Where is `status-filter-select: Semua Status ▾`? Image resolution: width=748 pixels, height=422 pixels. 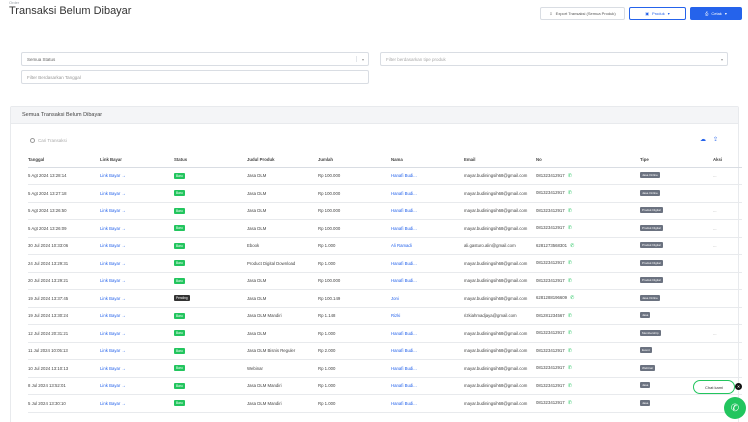
status-filter-select: Semua Status ▾ is located at coordinates (195, 59).